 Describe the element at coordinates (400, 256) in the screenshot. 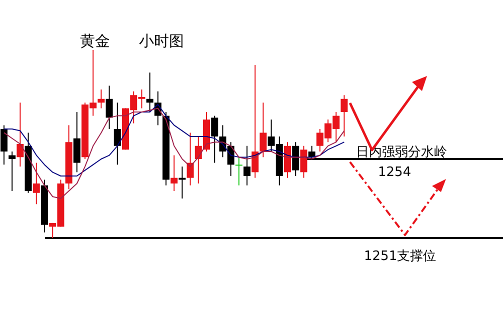

I see `ref-line-label: 1251支撑位` at that location.